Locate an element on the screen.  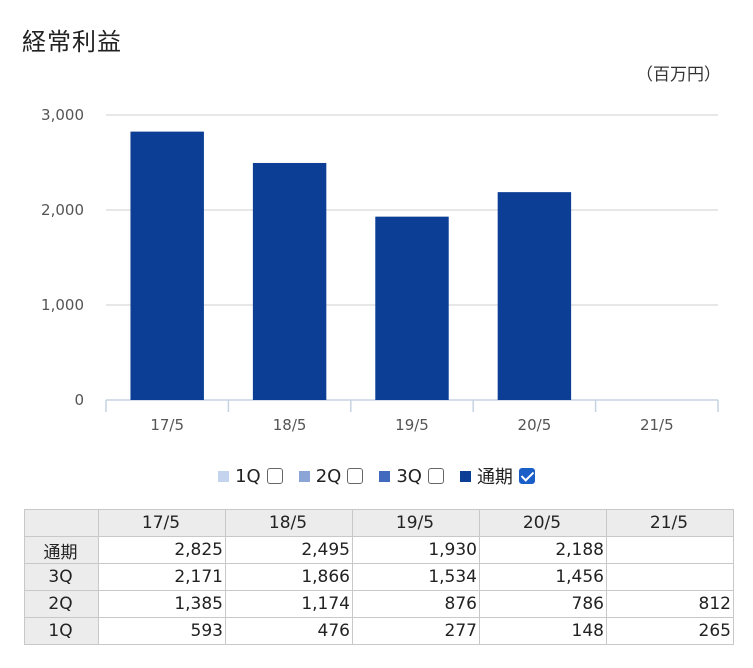
y-tick-label: 3,000 is located at coordinates (62, 115).